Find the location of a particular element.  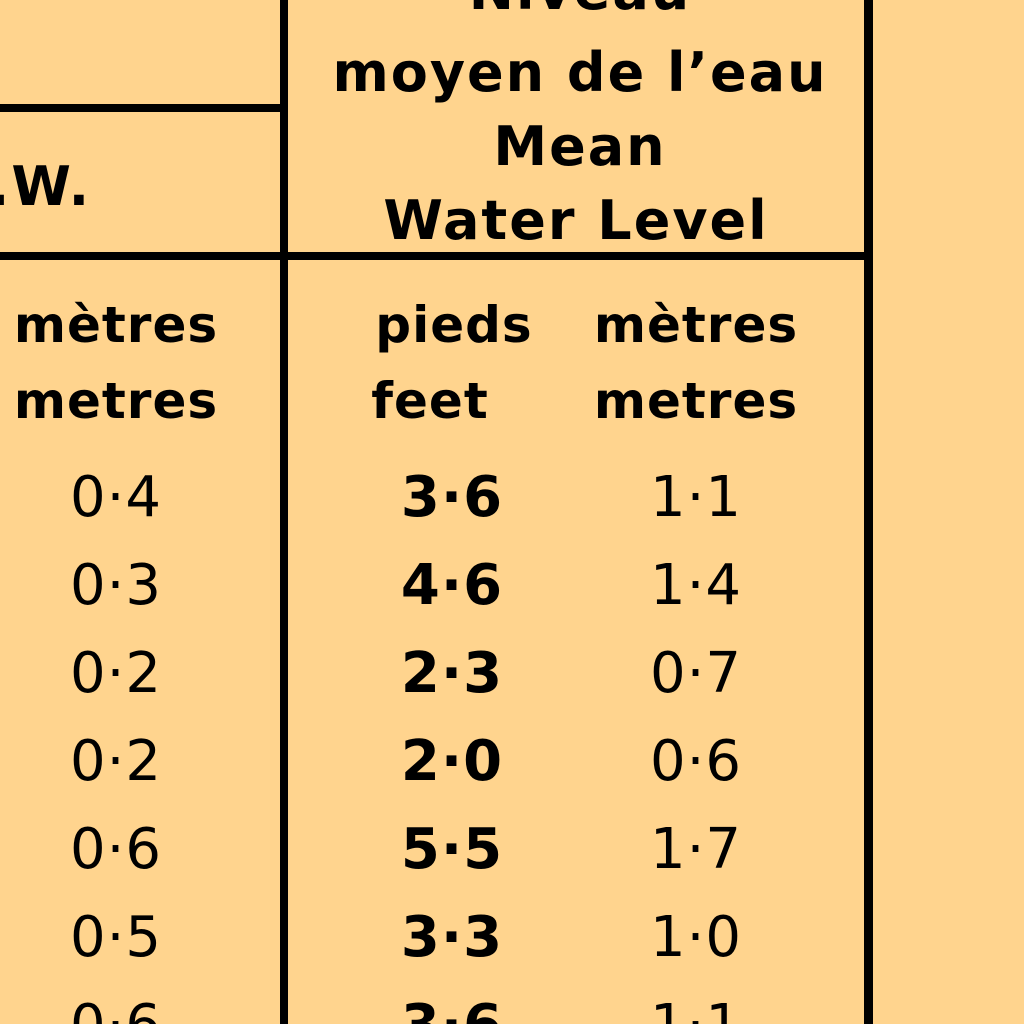

left-value: 0·4 is located at coordinates (116, 497).